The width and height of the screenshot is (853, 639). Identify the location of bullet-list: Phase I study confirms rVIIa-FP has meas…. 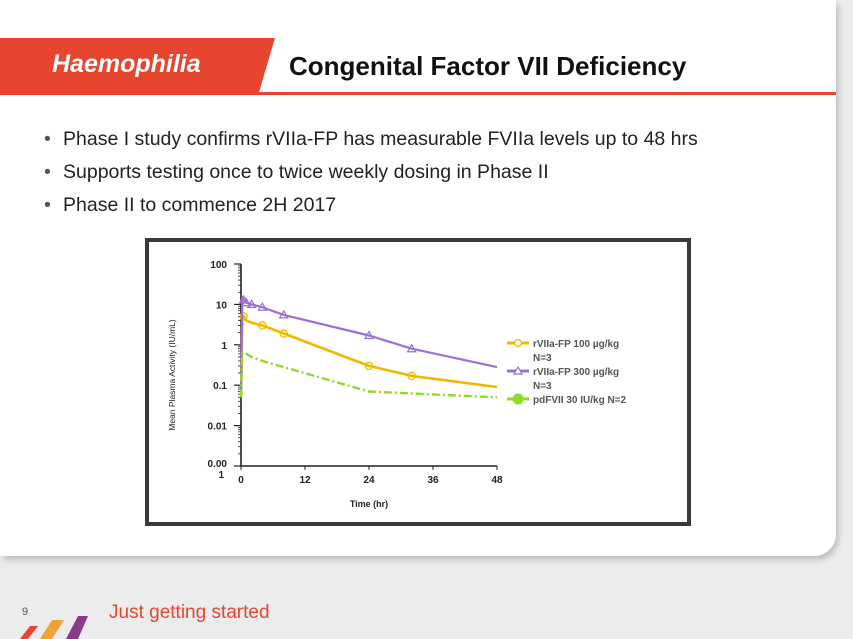
(371, 174).